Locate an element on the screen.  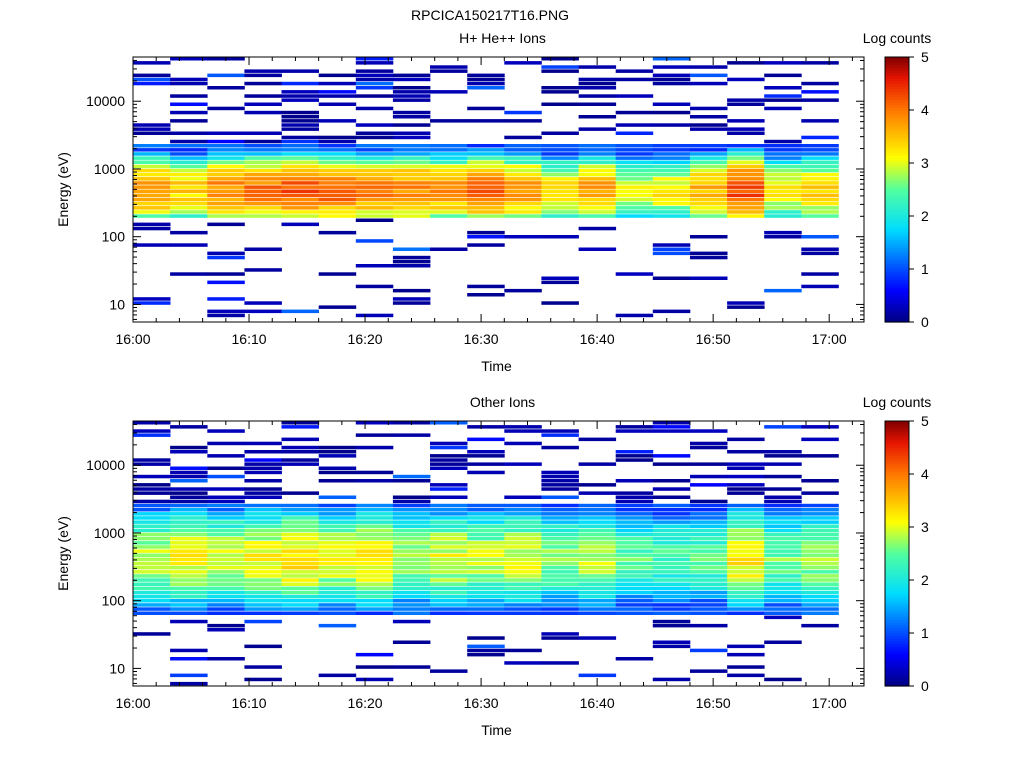
colorbar-tick-label: 3 is located at coordinates (925, 527).